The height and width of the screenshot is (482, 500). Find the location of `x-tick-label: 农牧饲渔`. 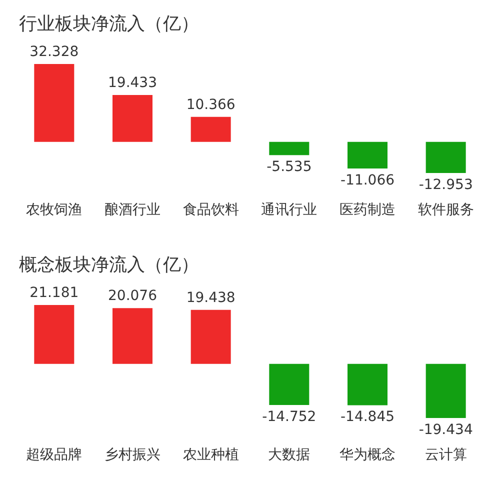

x-tick-label: 农牧饲渔 is located at coordinates (54, 210).